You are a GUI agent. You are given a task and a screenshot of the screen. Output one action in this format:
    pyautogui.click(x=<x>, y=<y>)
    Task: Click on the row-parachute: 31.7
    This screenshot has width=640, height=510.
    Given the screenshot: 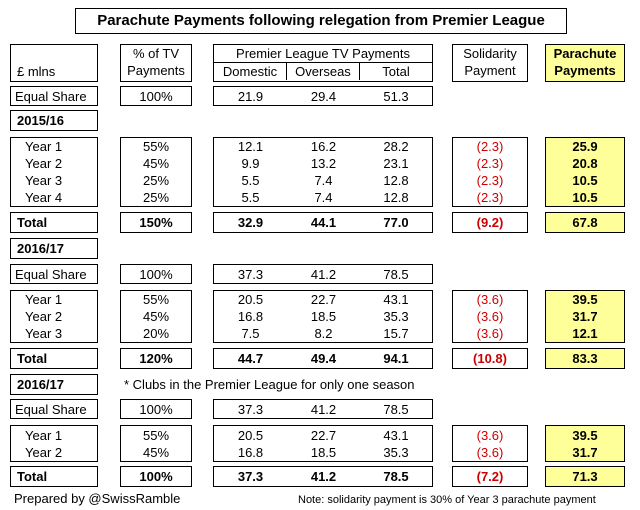 What is the action you would take?
    pyautogui.click(x=585, y=316)
    